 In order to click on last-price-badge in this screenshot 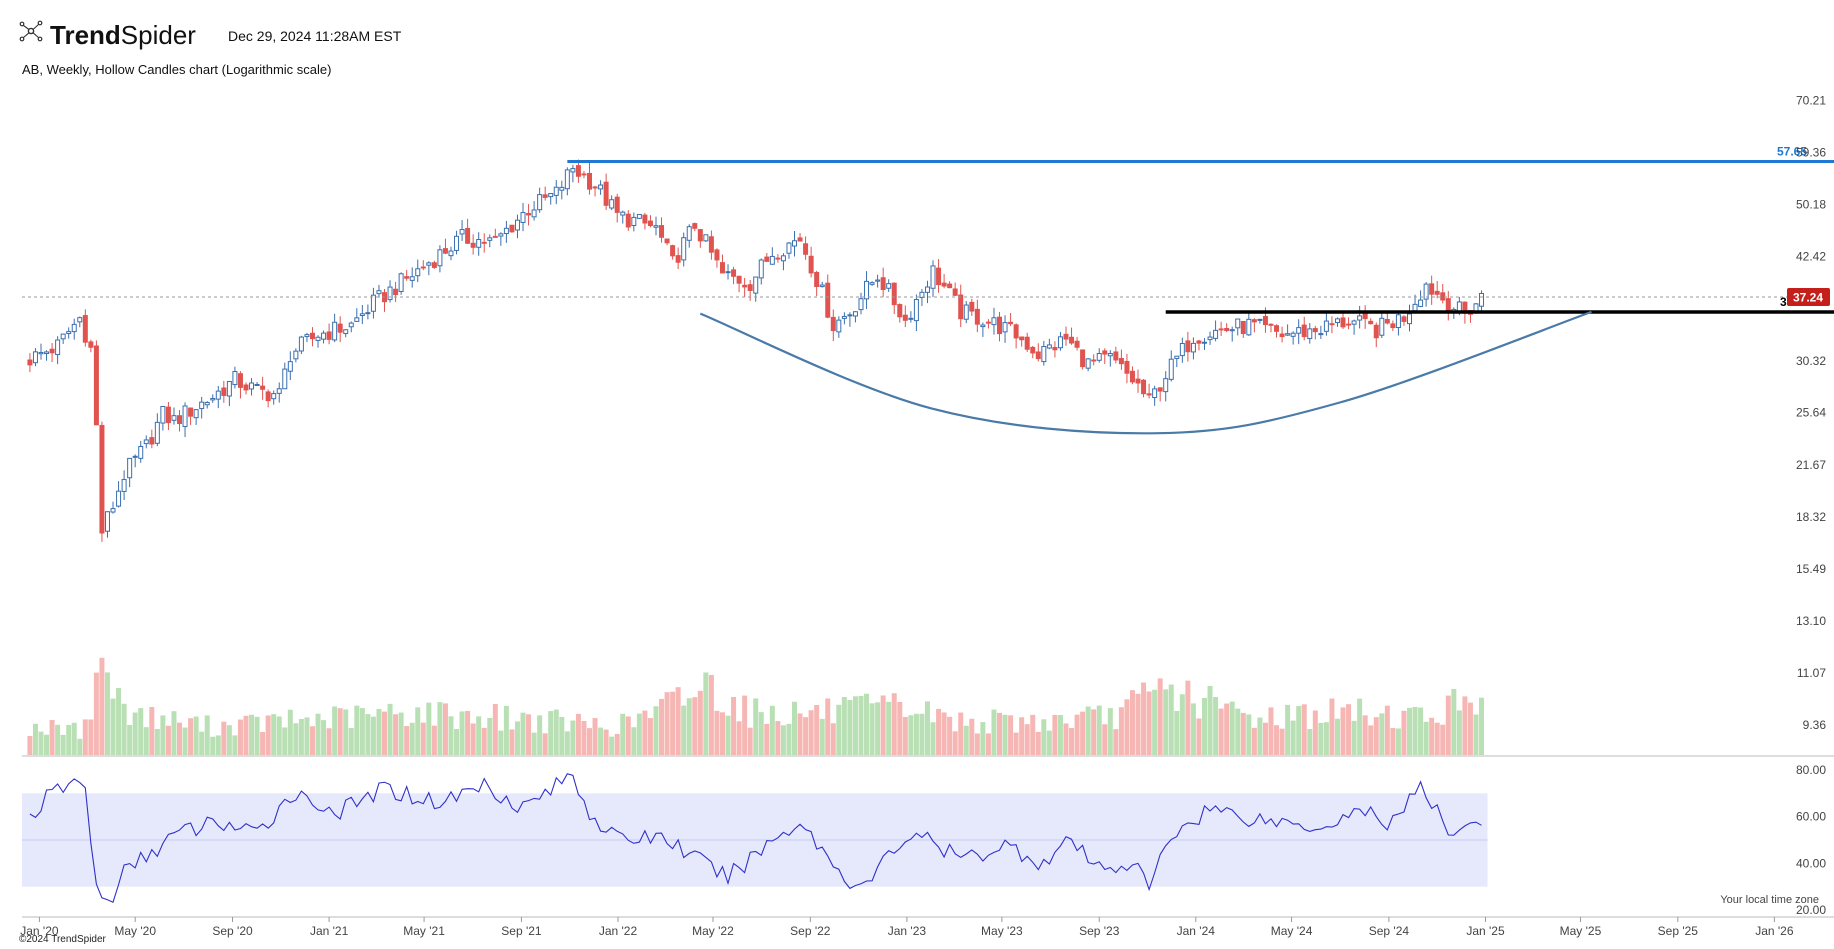, I will do `click(1808, 297)`.